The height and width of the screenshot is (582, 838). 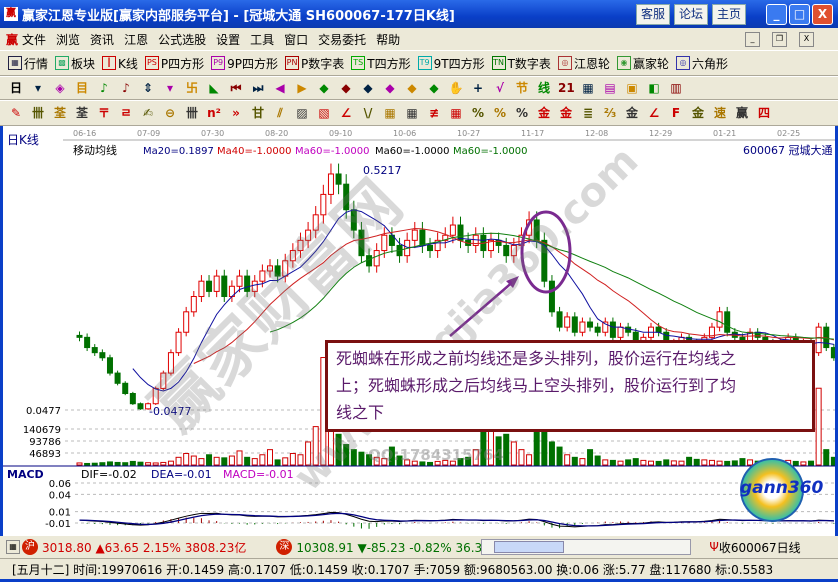 I want to click on chart-tool-icon: ▣, so click(x=632, y=88).